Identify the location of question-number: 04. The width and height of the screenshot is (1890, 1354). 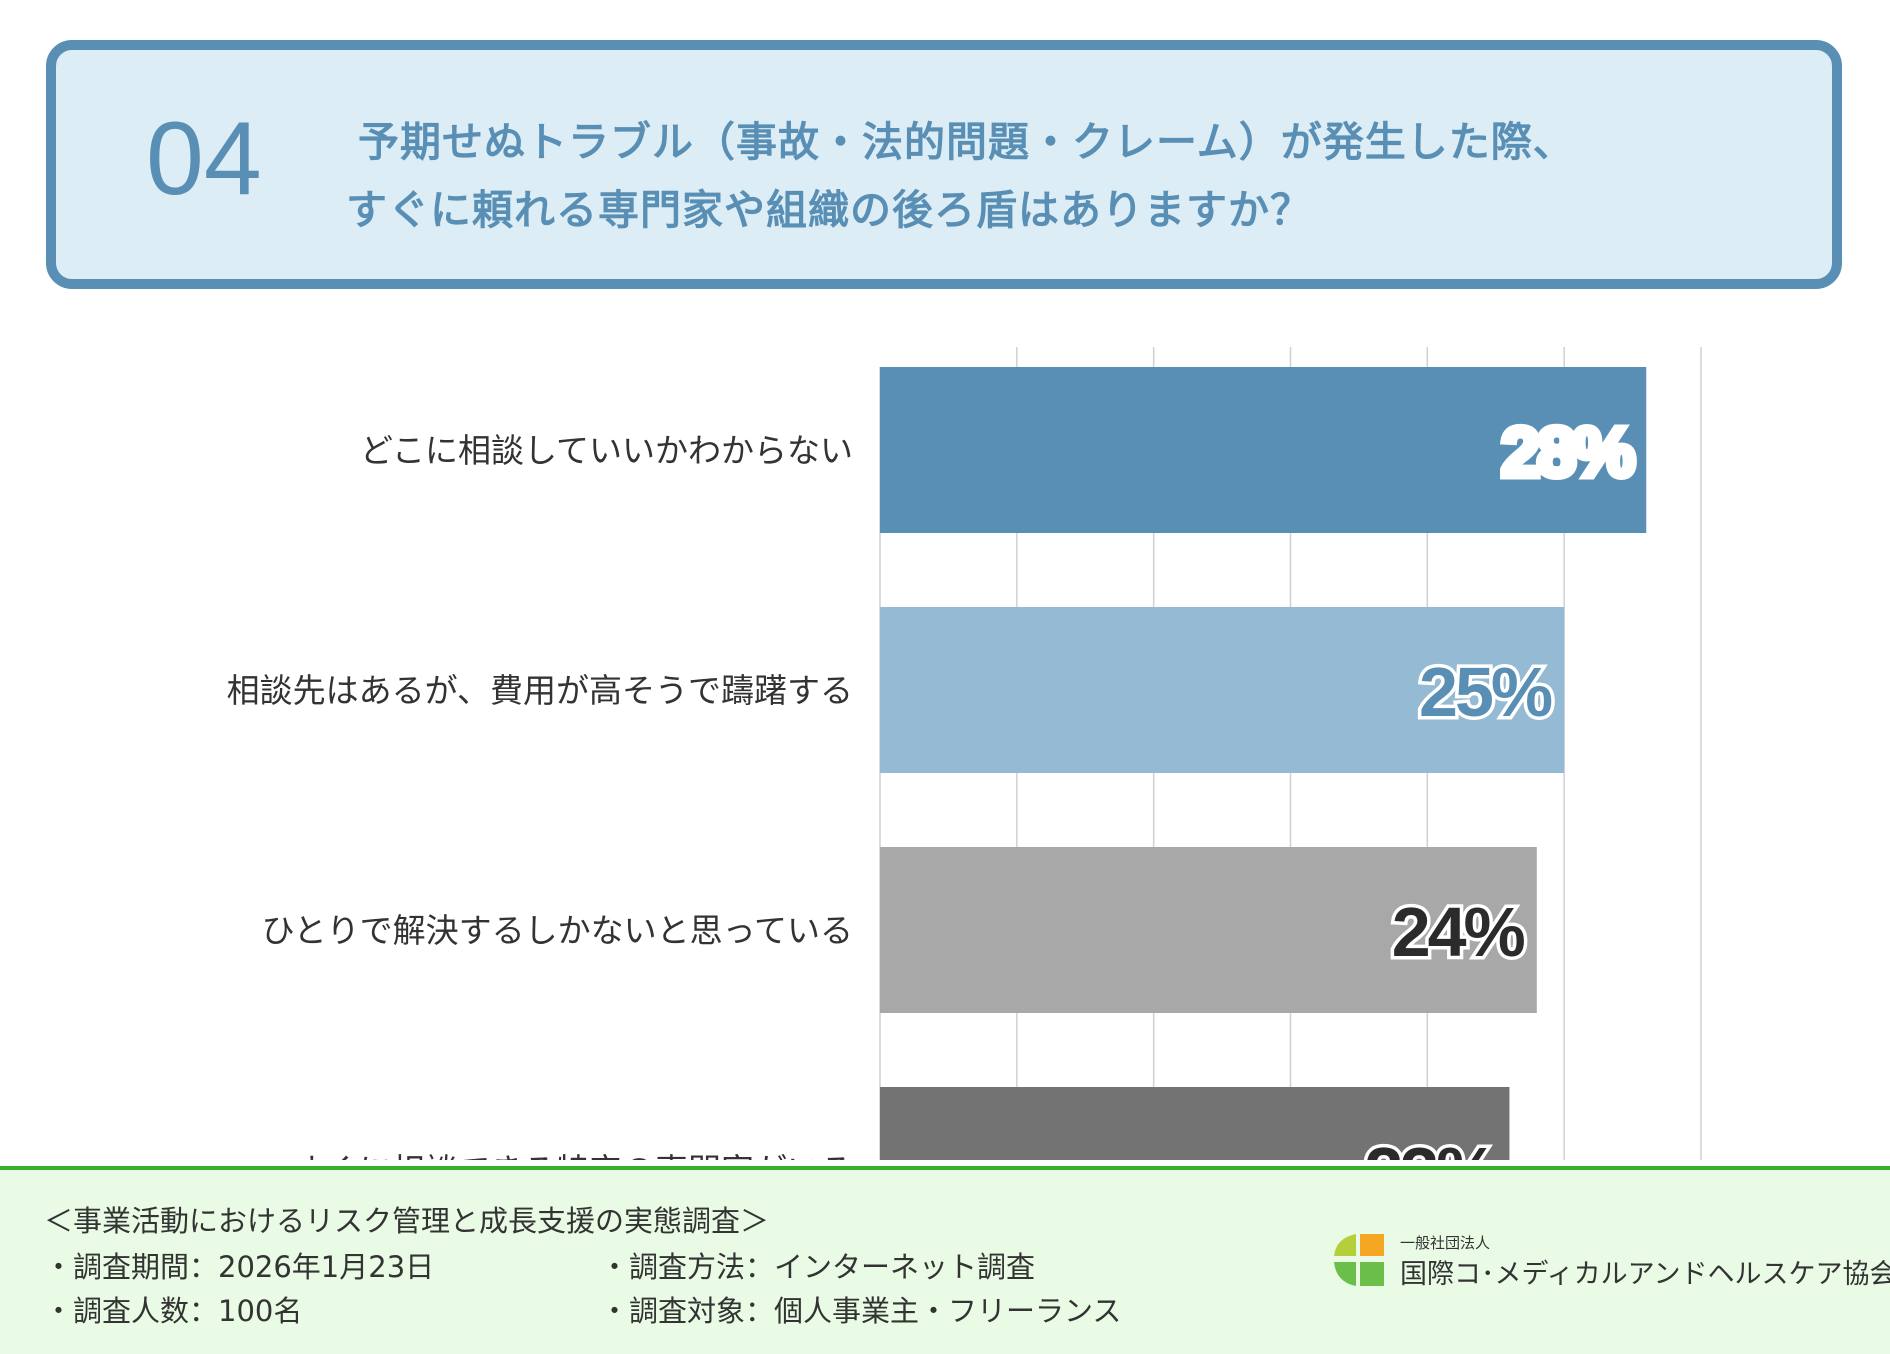
(204, 159).